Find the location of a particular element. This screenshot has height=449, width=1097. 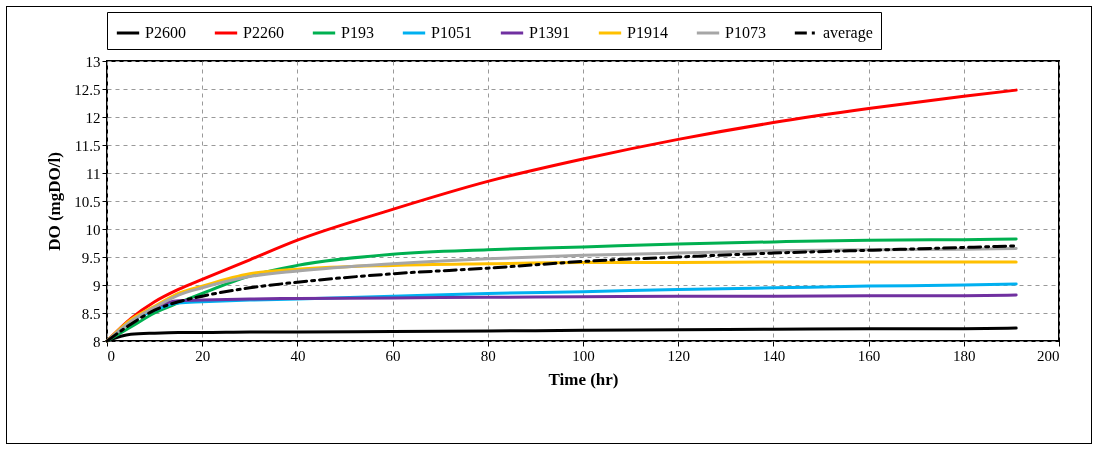

y-tick-label: 10 is located at coordinates (93, 229).